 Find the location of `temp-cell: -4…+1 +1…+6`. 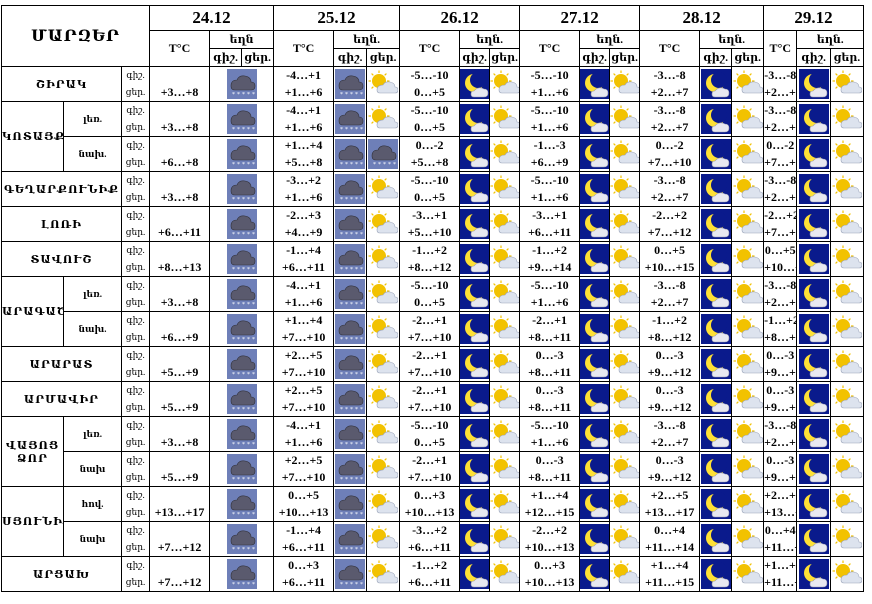

temp-cell: -4…+1 +1…+6 is located at coordinates (304, 434).